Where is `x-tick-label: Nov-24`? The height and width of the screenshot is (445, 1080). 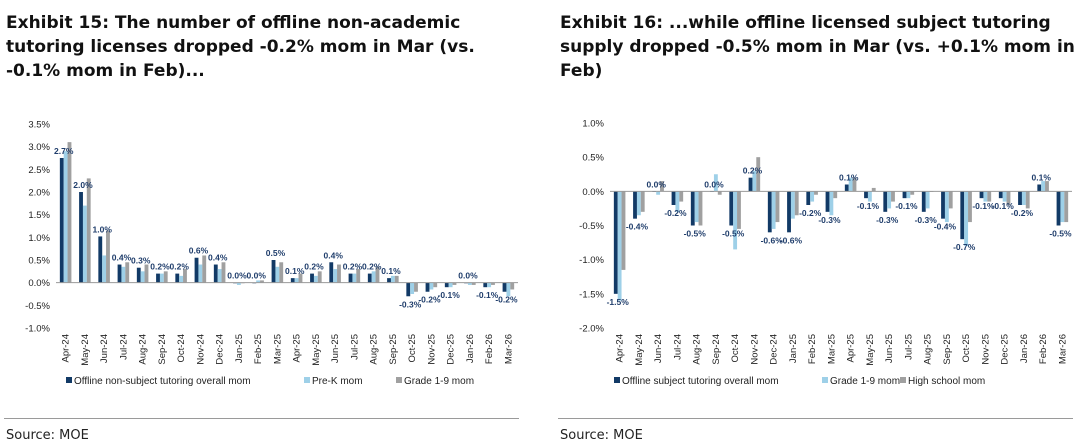 x-tick-label: Nov-24 is located at coordinates (200, 349).